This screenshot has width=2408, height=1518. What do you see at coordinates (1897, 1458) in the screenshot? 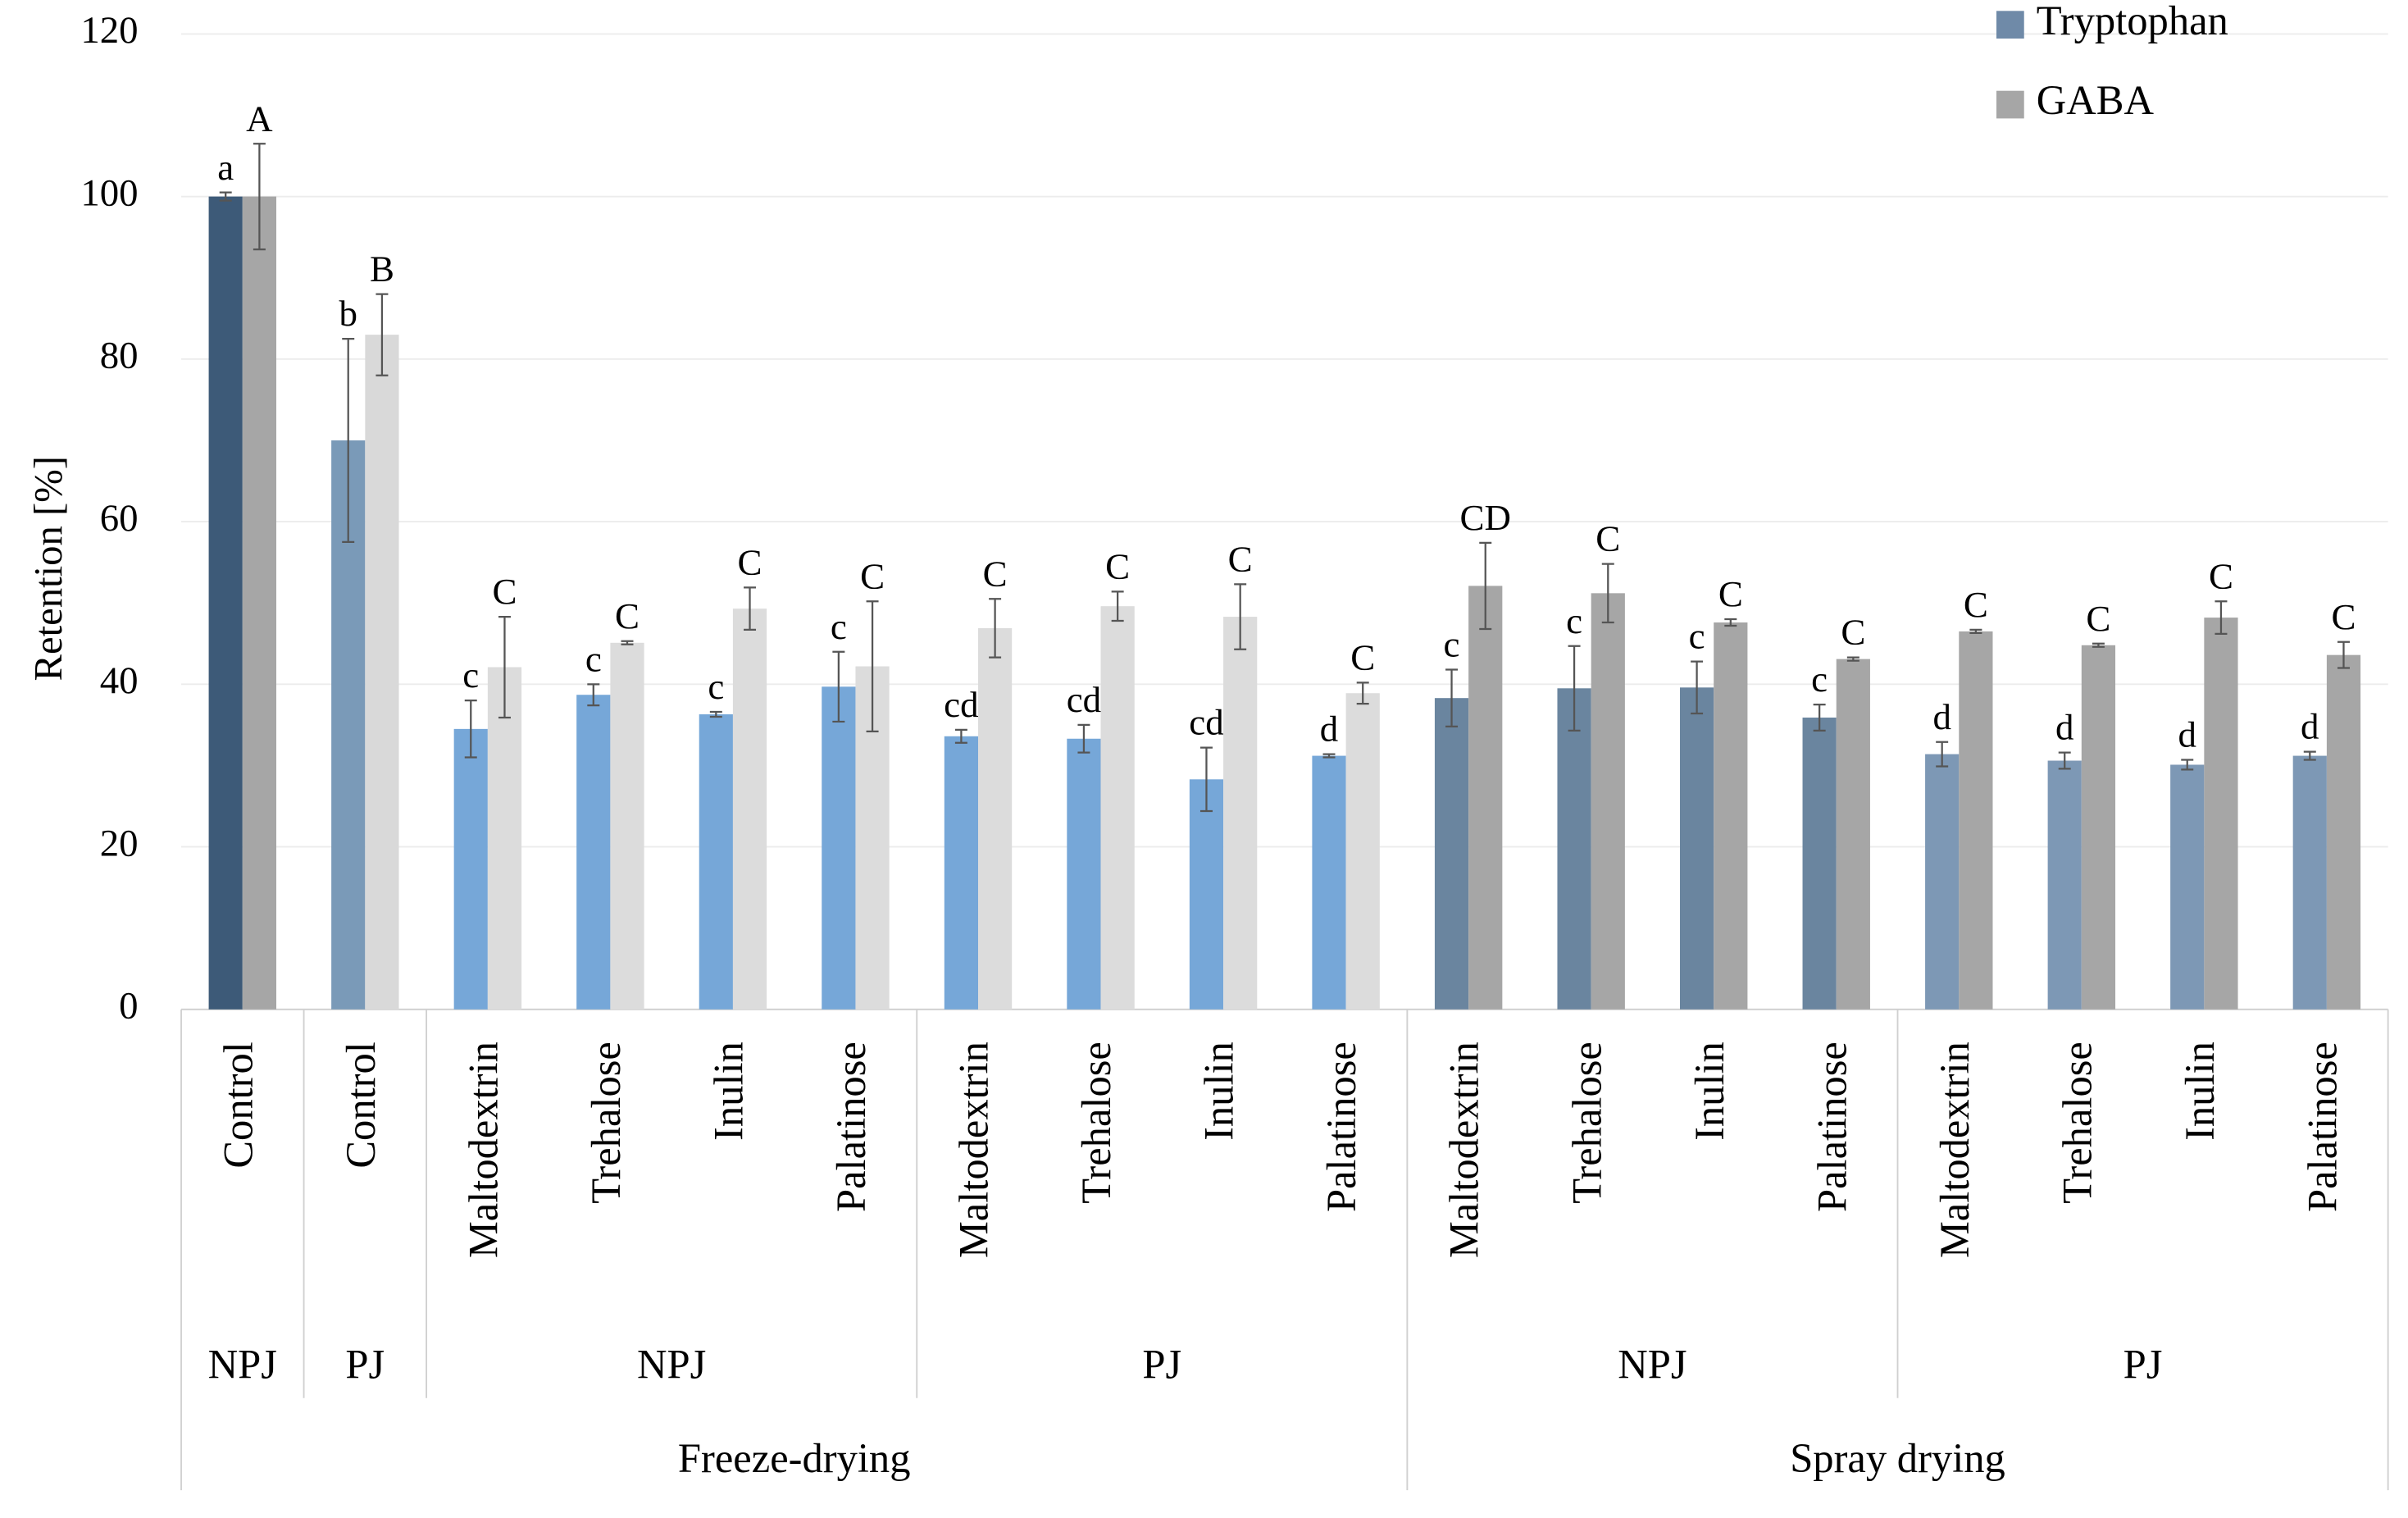
I see `group-label: Spray drying` at bounding box center [1897, 1458].